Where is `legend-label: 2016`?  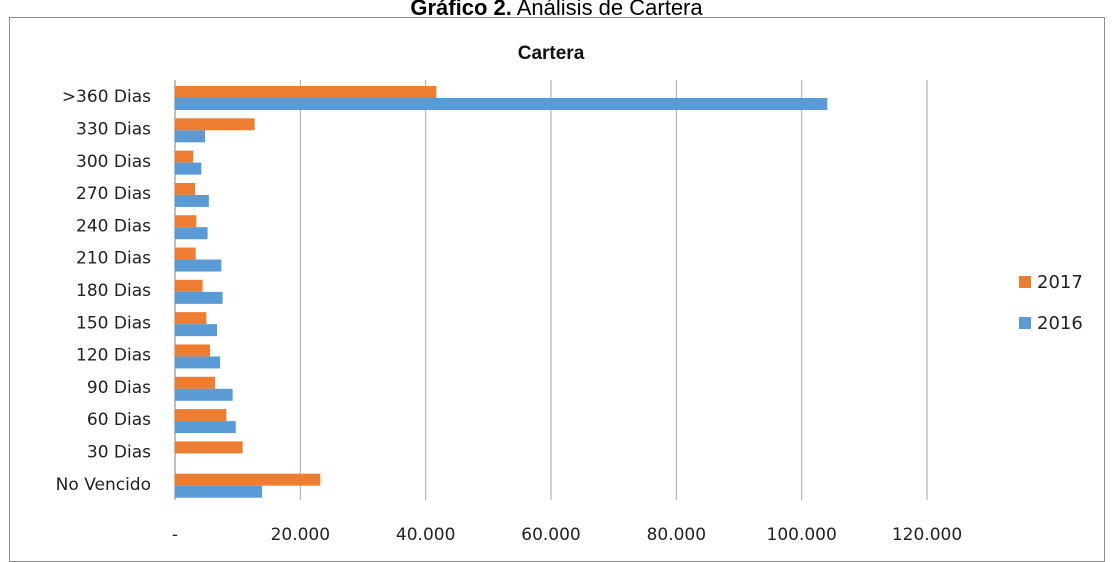
legend-label: 2016 is located at coordinates (1060, 323).